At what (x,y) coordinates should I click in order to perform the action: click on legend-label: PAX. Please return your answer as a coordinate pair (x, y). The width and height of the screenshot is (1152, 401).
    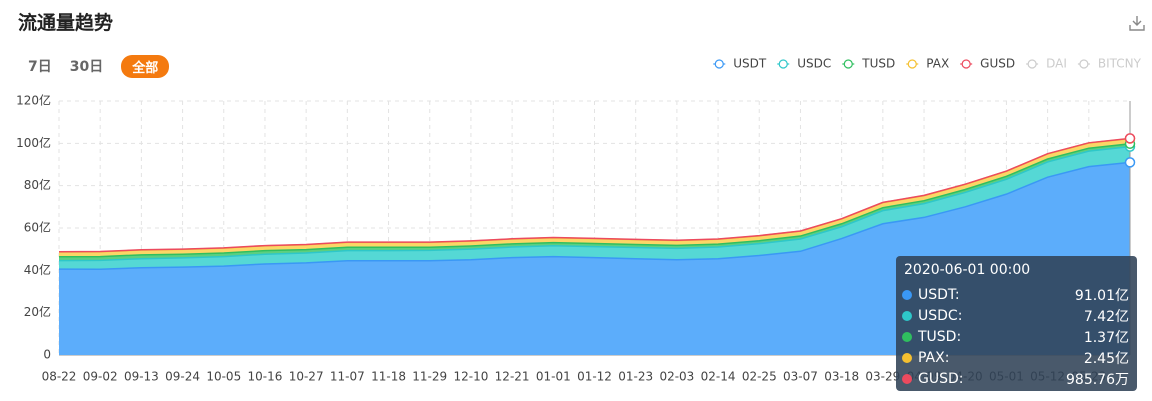
    Looking at the image, I should click on (937, 64).